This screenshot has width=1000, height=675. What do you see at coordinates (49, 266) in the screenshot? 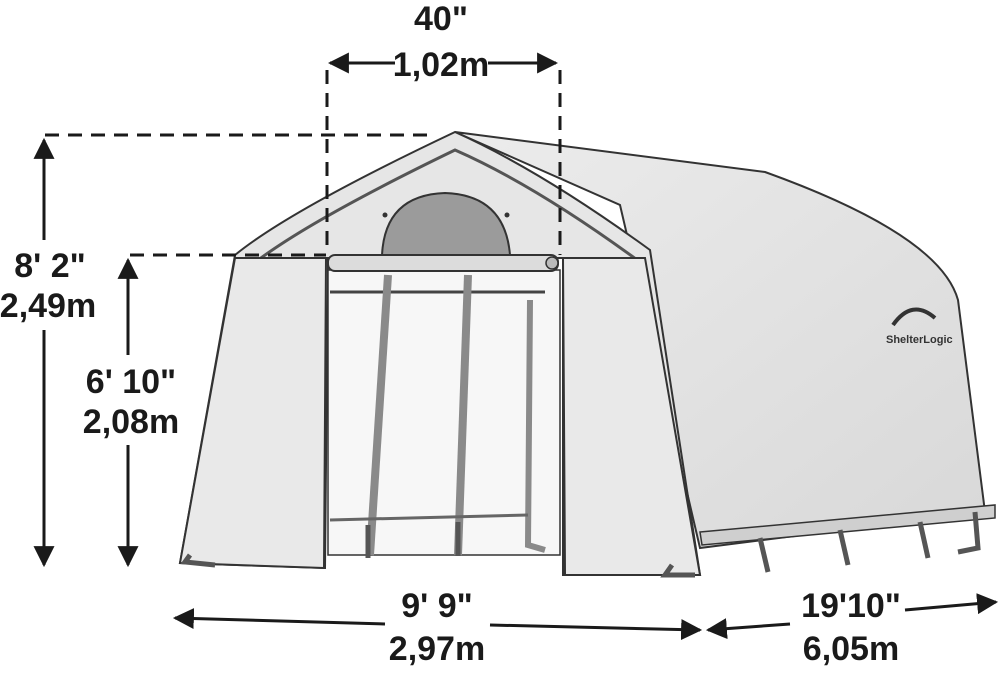
I see `total-height-imperial: 8' 2"` at bounding box center [49, 266].